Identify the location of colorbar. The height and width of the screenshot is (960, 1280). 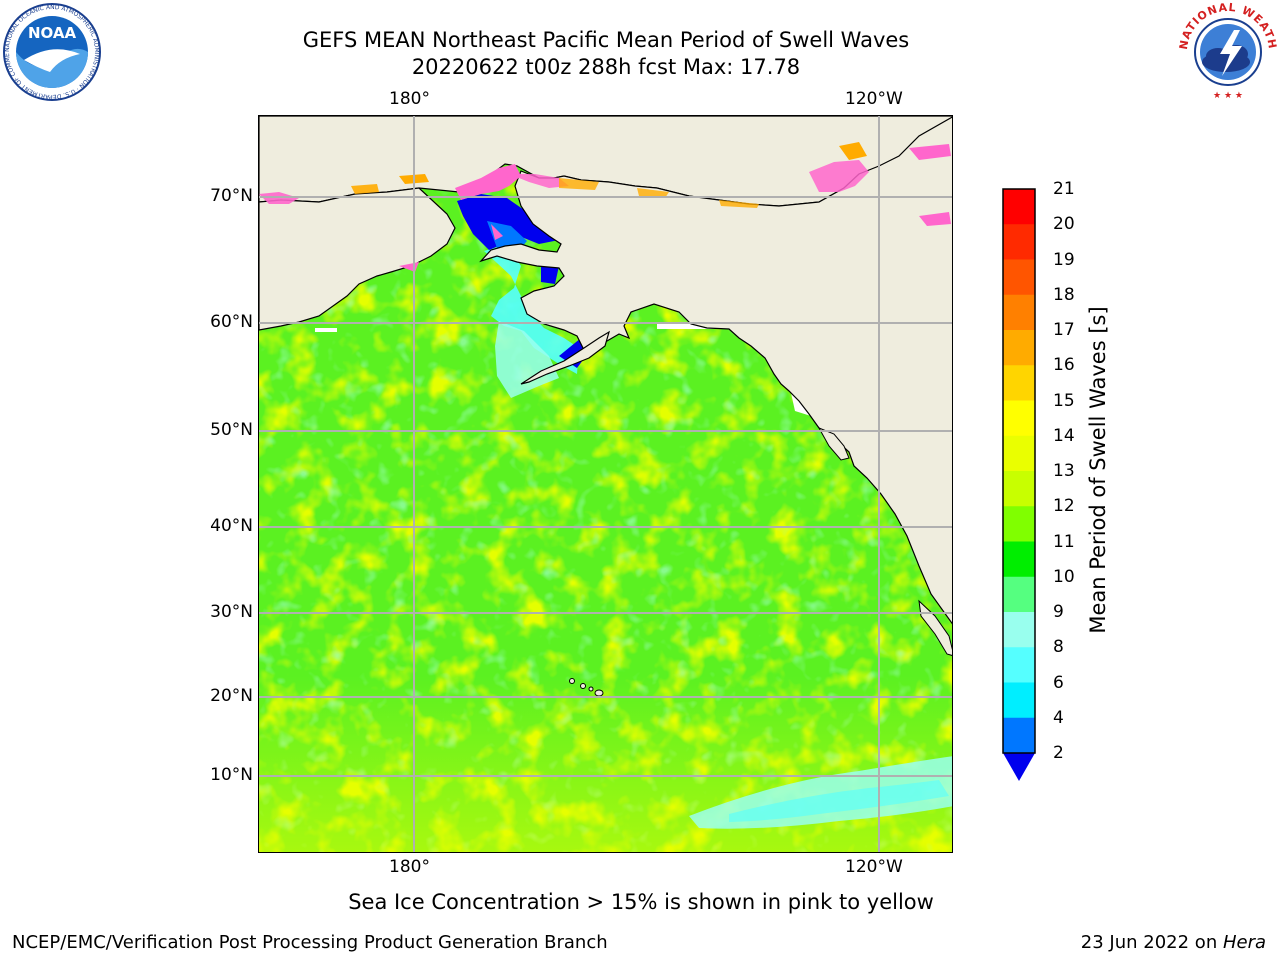
(1019, 484).